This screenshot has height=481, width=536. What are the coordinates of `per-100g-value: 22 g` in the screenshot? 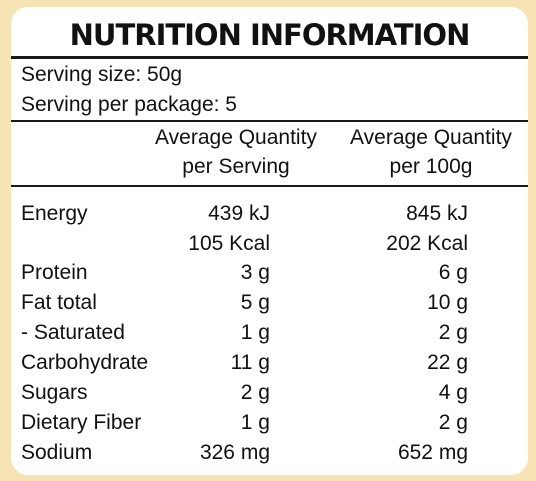 It's located at (447, 362).